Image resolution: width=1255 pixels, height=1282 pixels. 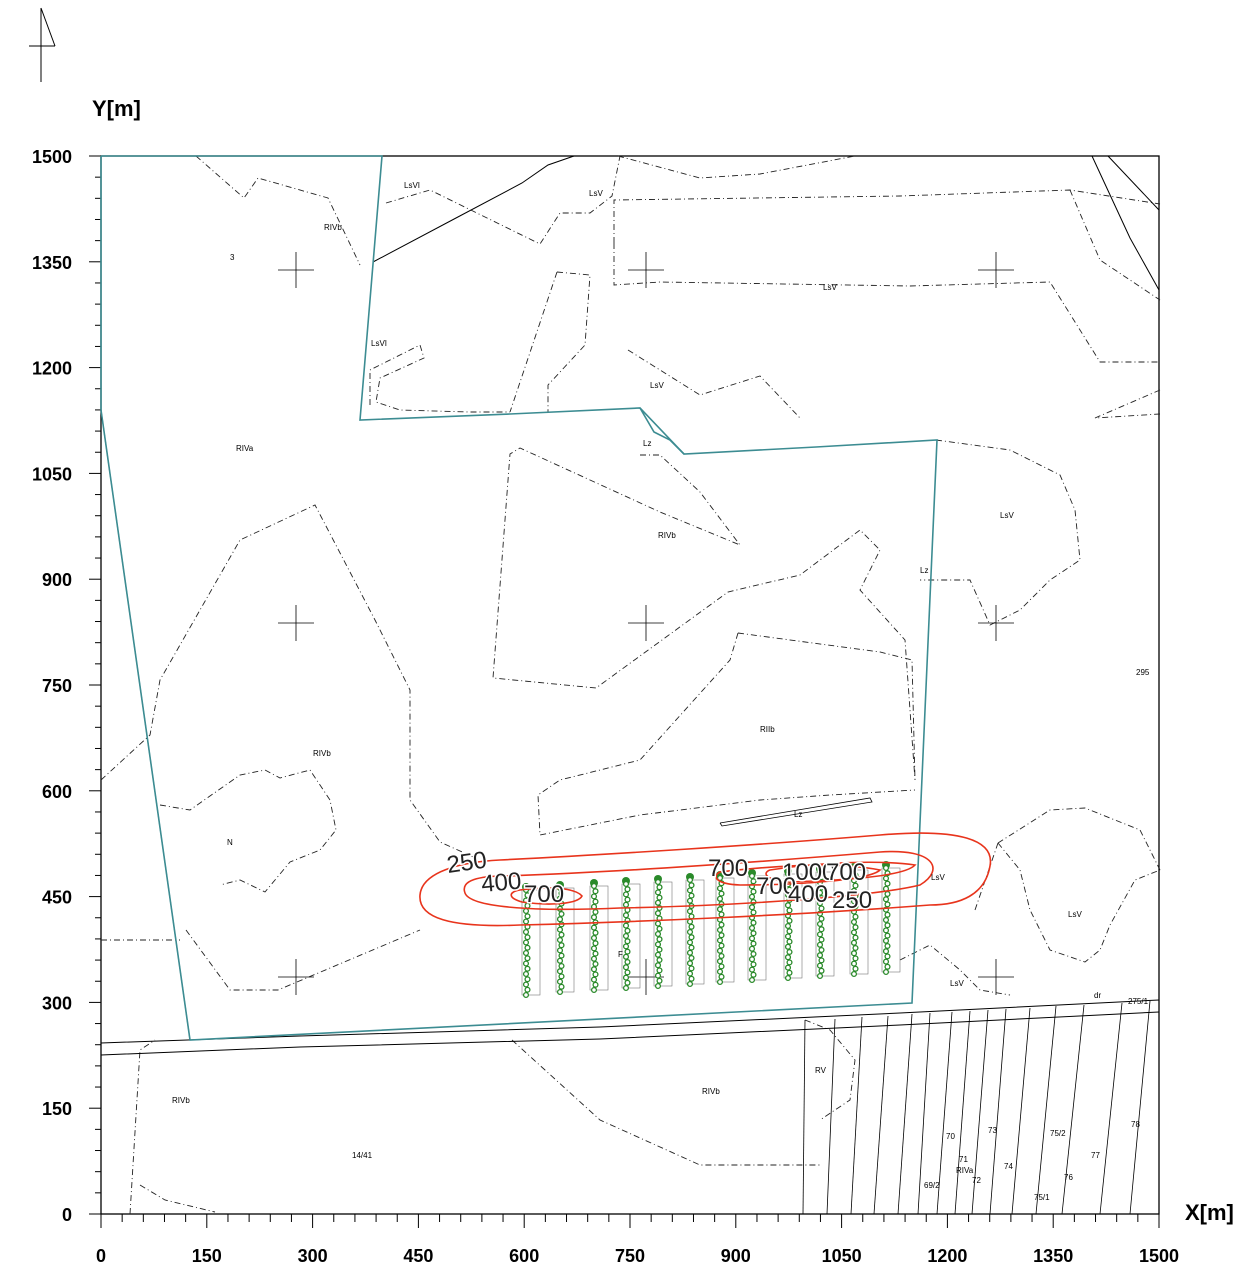 What do you see at coordinates (52, 369) in the screenshot?
I see `y-tick-label: 1200` at bounding box center [52, 369].